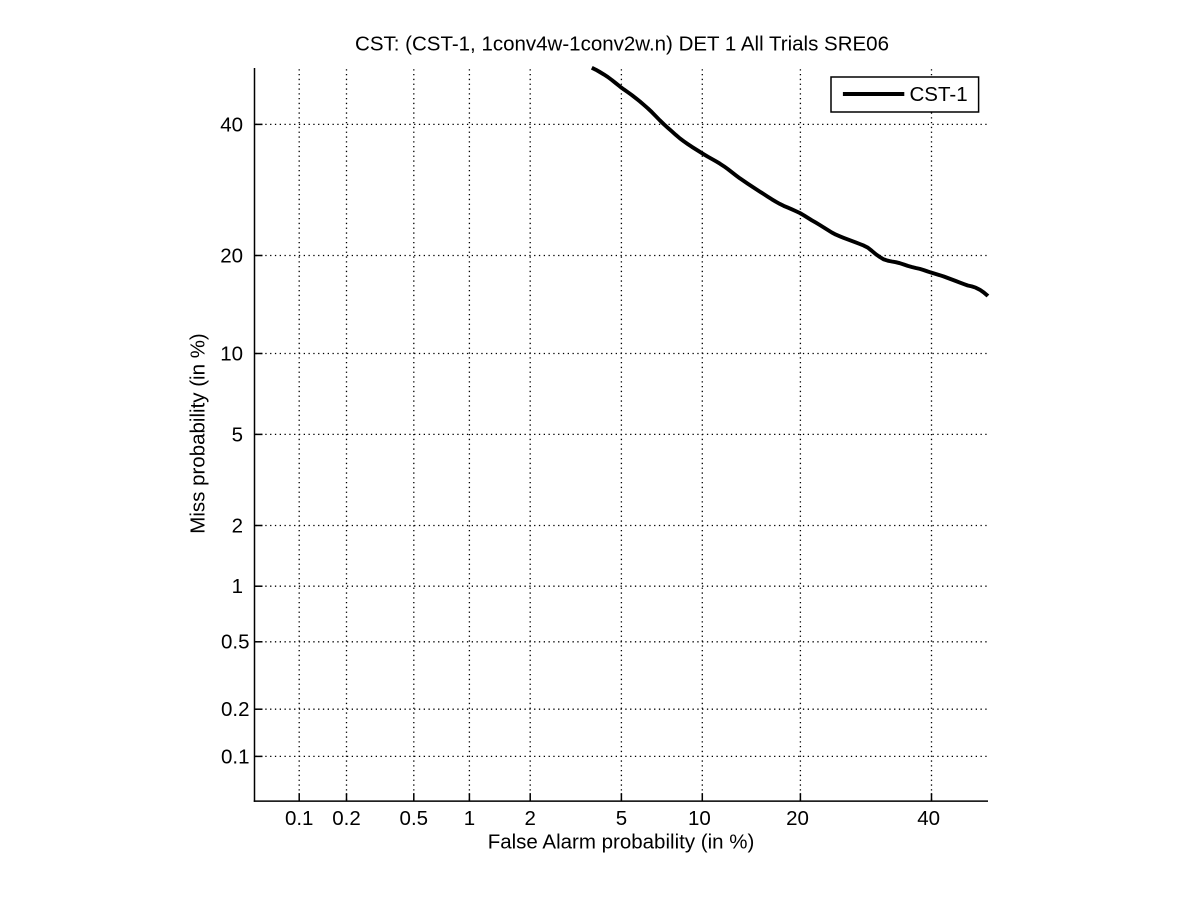  What do you see at coordinates (621, 842) in the screenshot?
I see `svg-text: False Alarm probability (in %)` at bounding box center [621, 842].